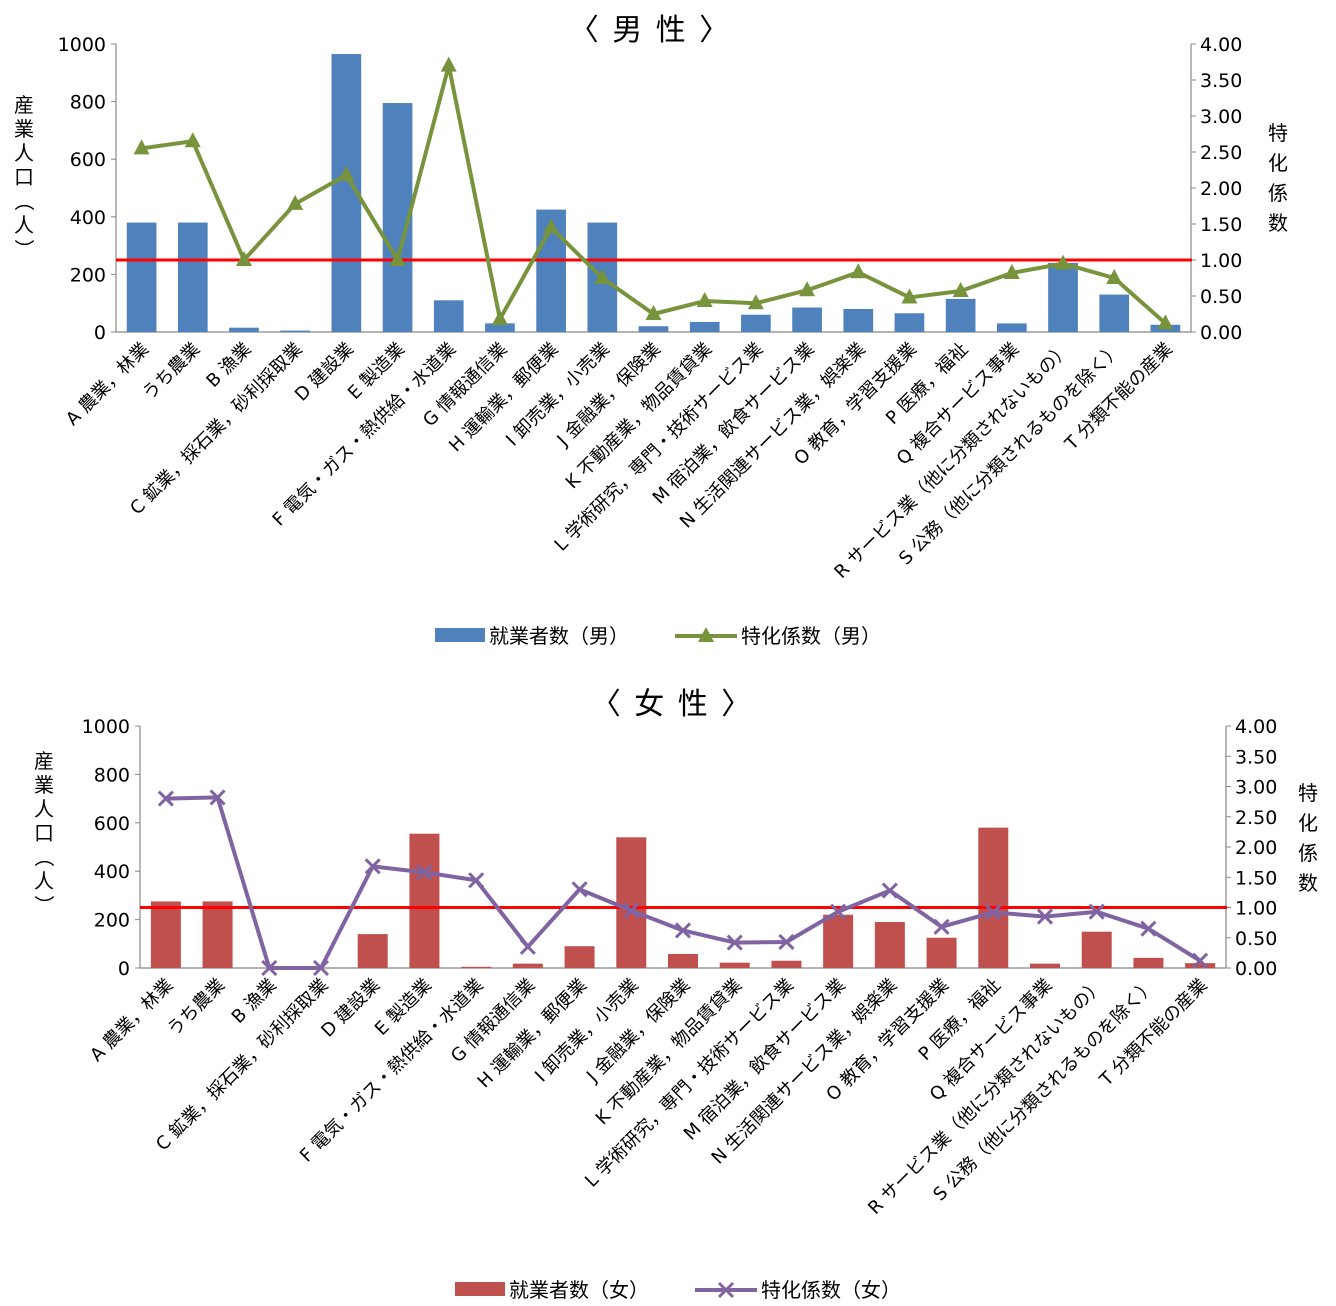 The image size is (1336, 1306). Describe the element at coordinates (131, 1020) in the screenshot. I see `category-label: A 農業，林業` at that location.